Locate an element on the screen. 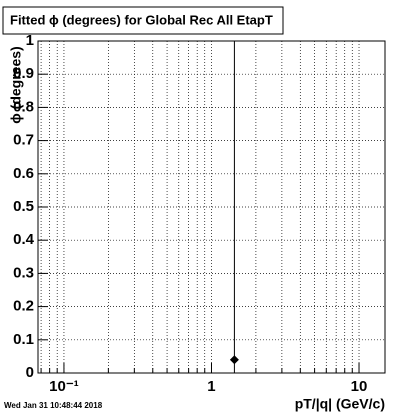 Image resolution: width=400 pixels, height=414 pixels. x-axis-label: pT/|q| (GeV/c) is located at coordinates (340, 404).